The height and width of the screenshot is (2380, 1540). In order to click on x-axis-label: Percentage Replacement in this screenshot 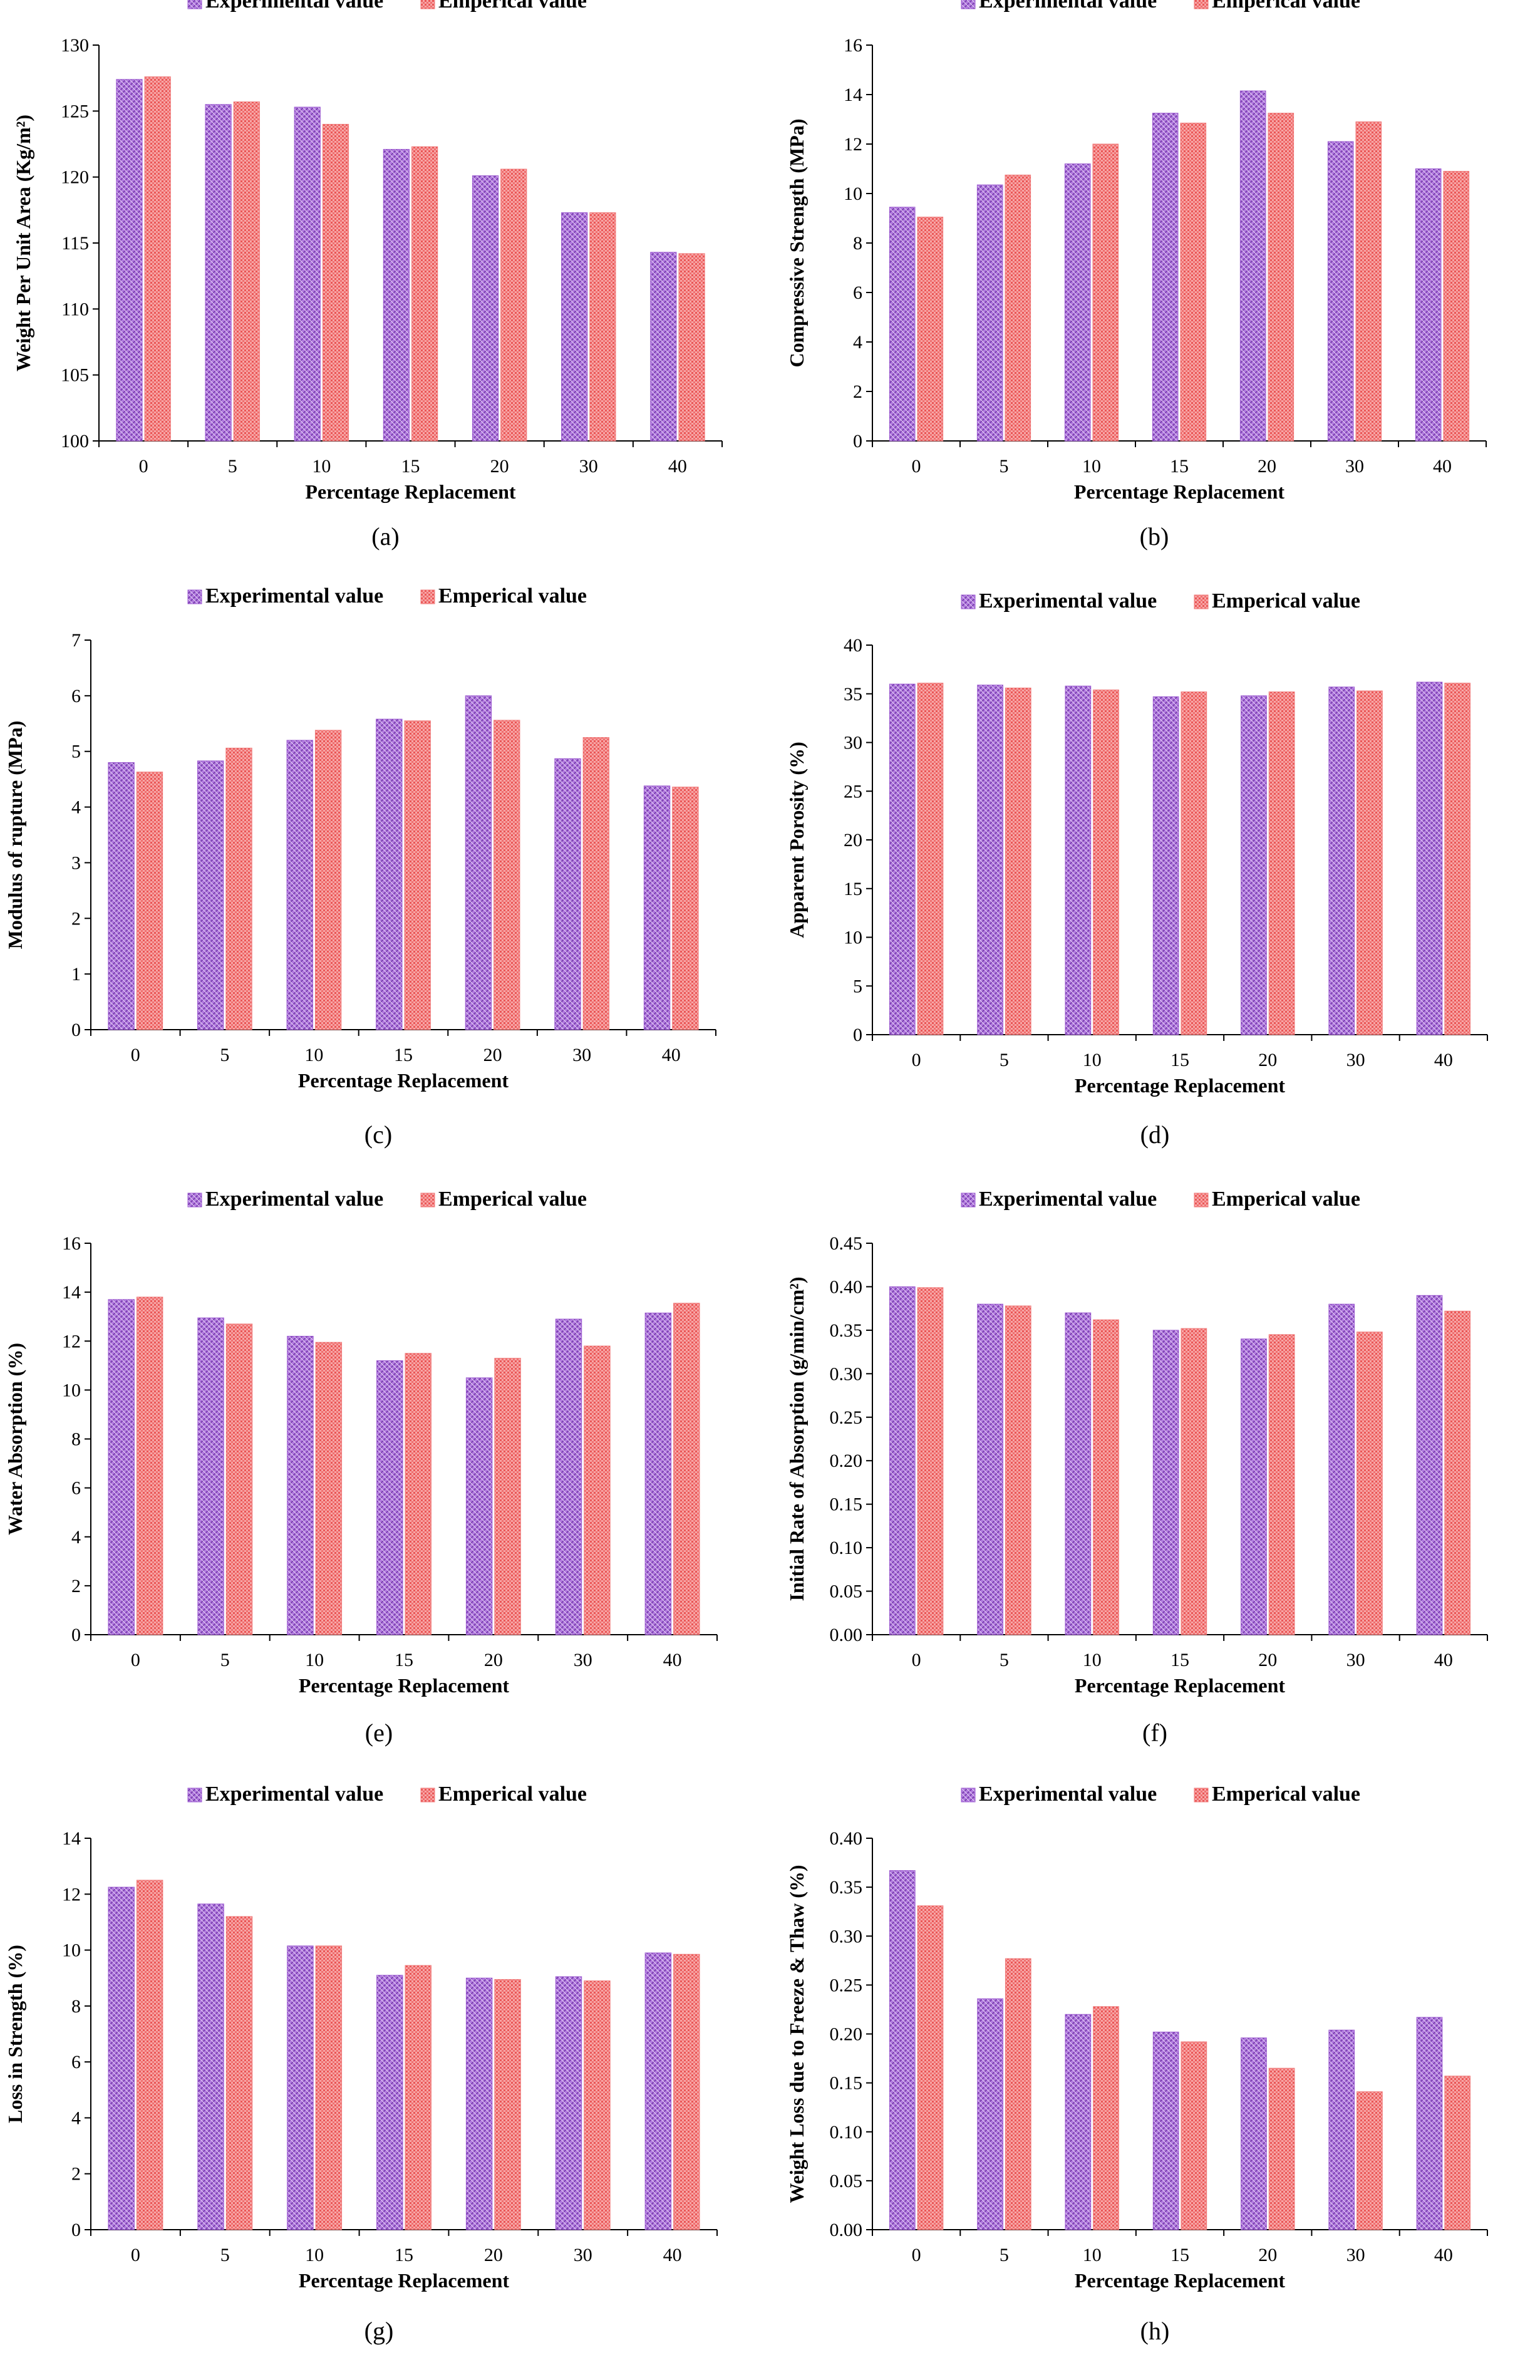, I will do `click(1180, 1685)`.